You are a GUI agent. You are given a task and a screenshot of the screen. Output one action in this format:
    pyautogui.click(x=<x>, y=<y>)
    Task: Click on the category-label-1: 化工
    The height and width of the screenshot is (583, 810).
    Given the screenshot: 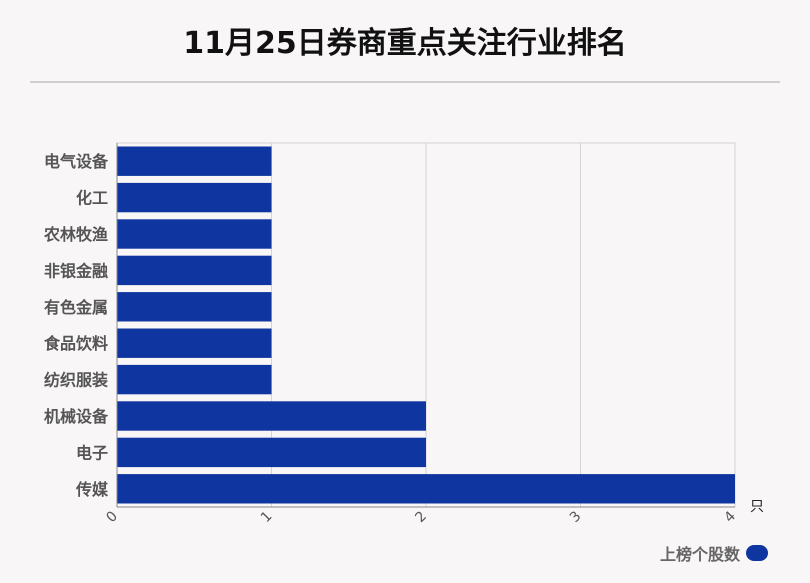 What is the action you would take?
    pyautogui.click(x=92, y=198)
    